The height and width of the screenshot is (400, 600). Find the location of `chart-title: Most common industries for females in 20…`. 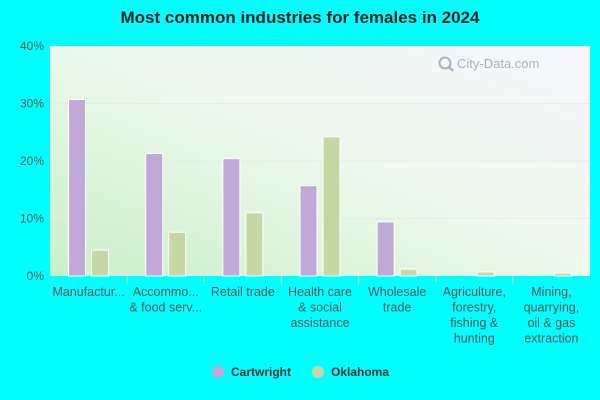

chart-title: Most common industries for females in 20… is located at coordinates (300, 17).